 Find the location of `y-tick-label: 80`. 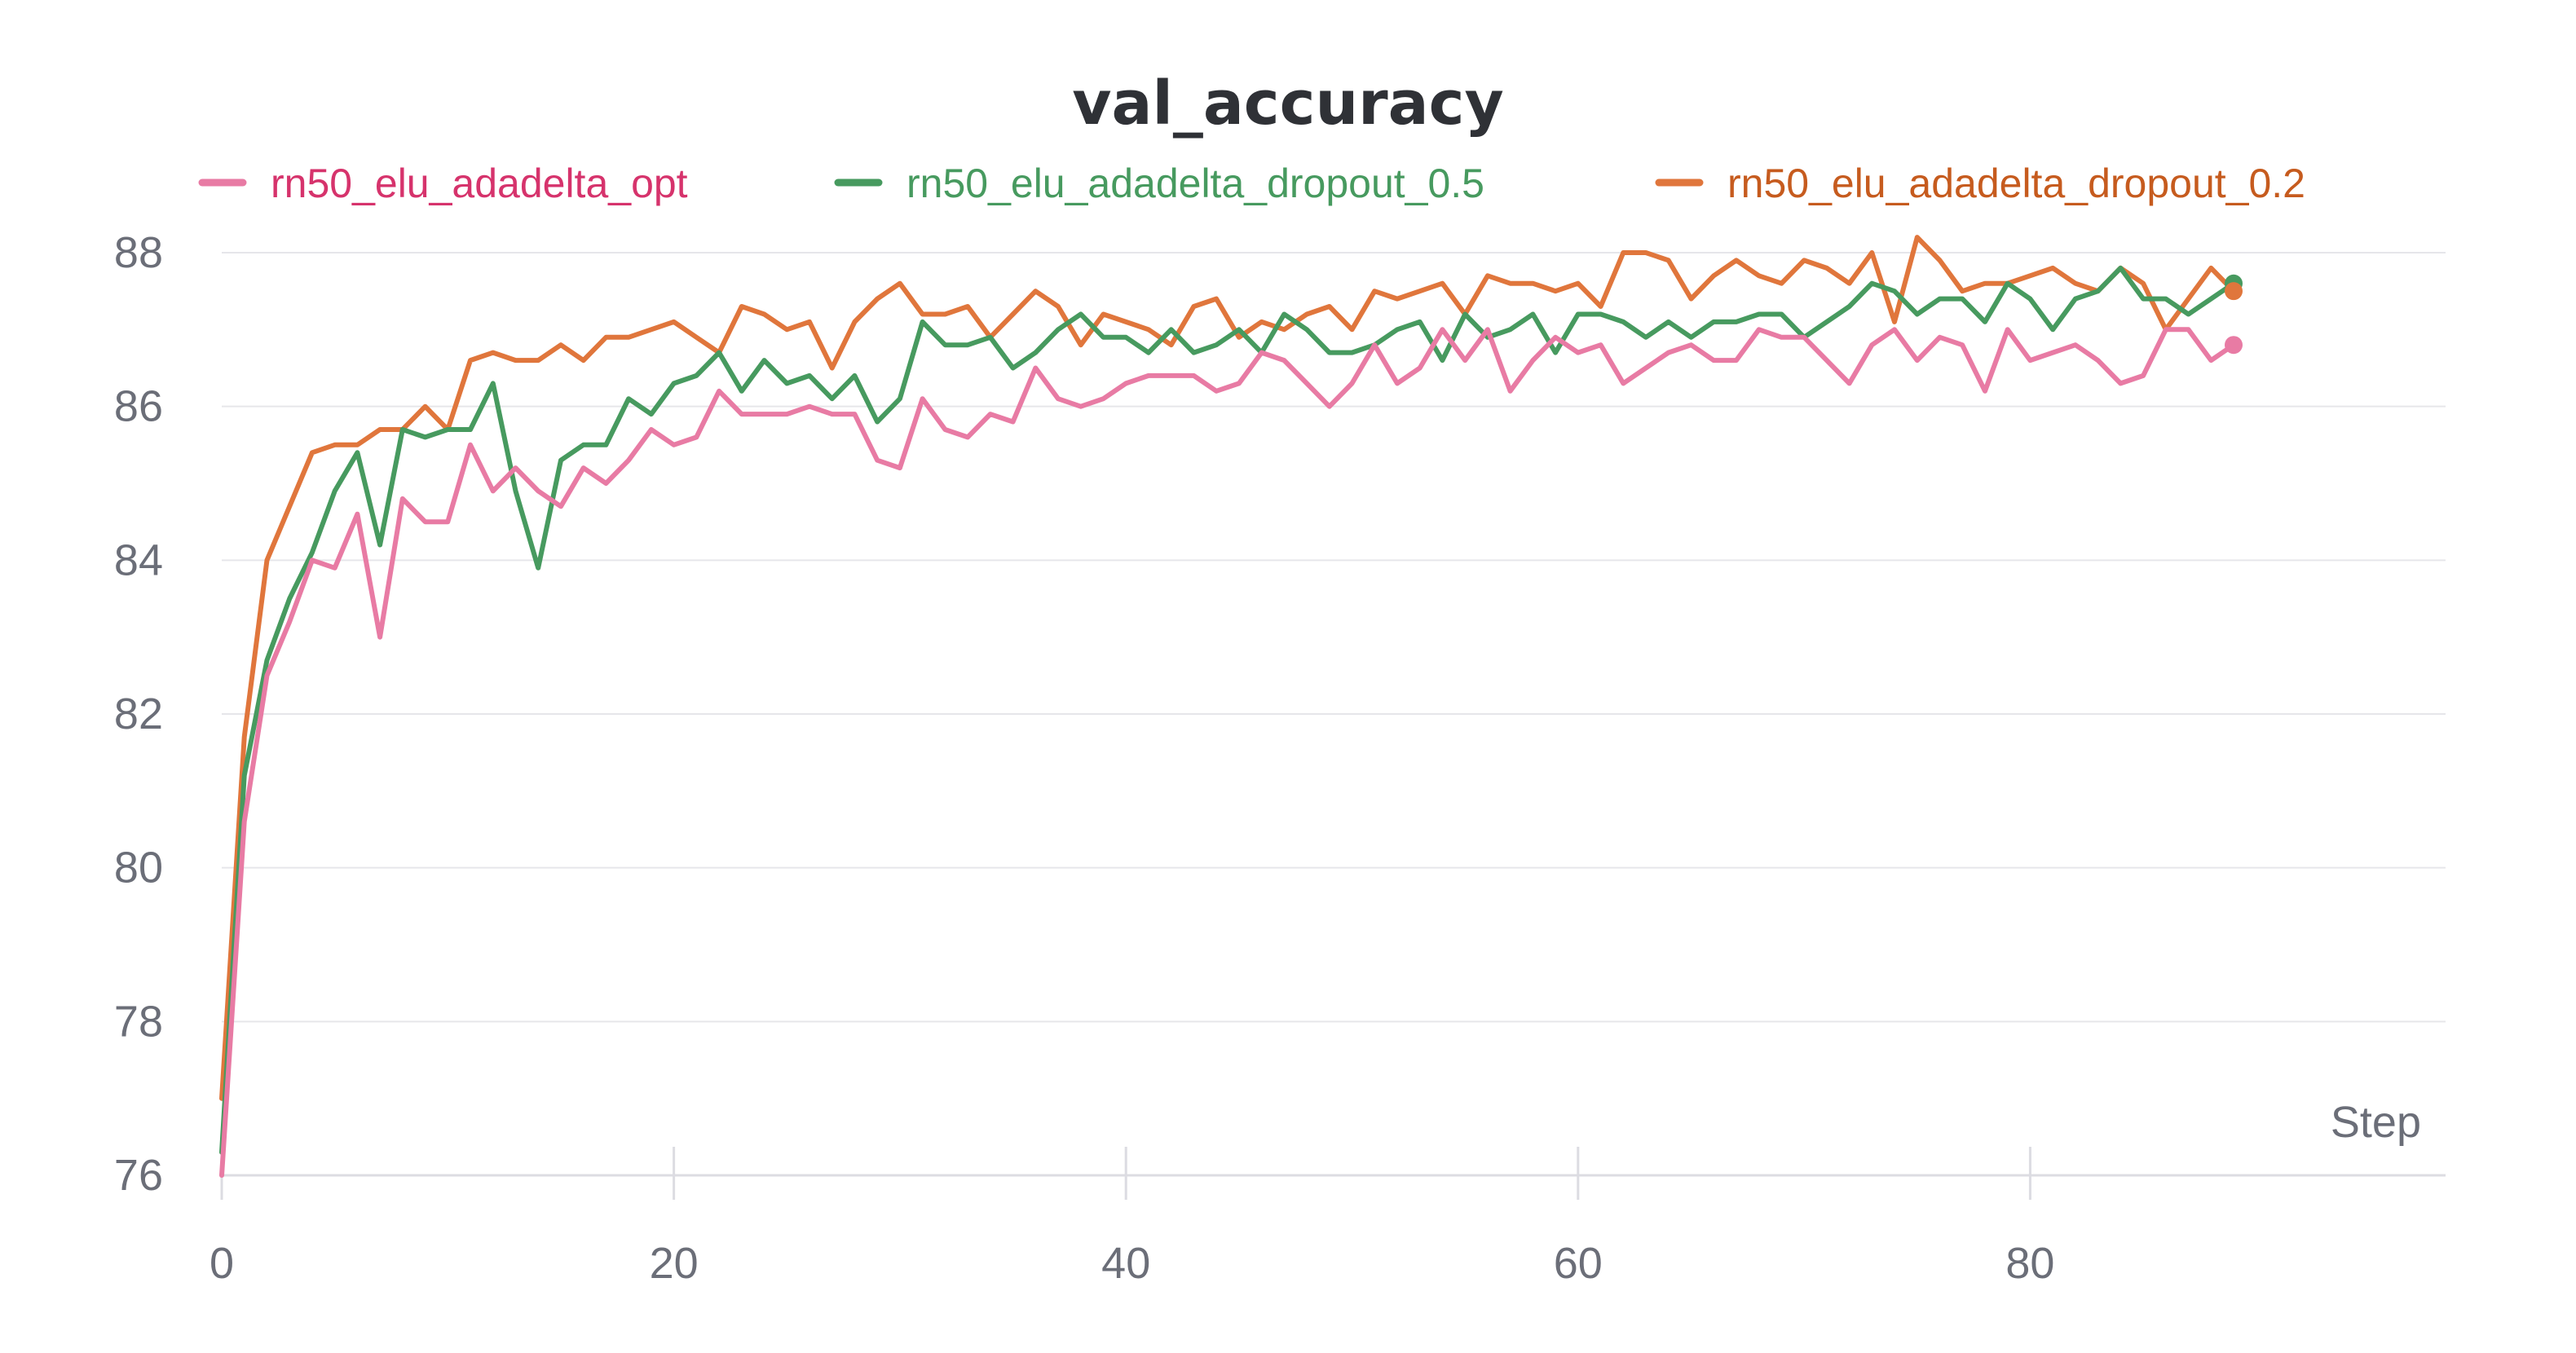

y-tick-label: 80 is located at coordinates (138, 868).